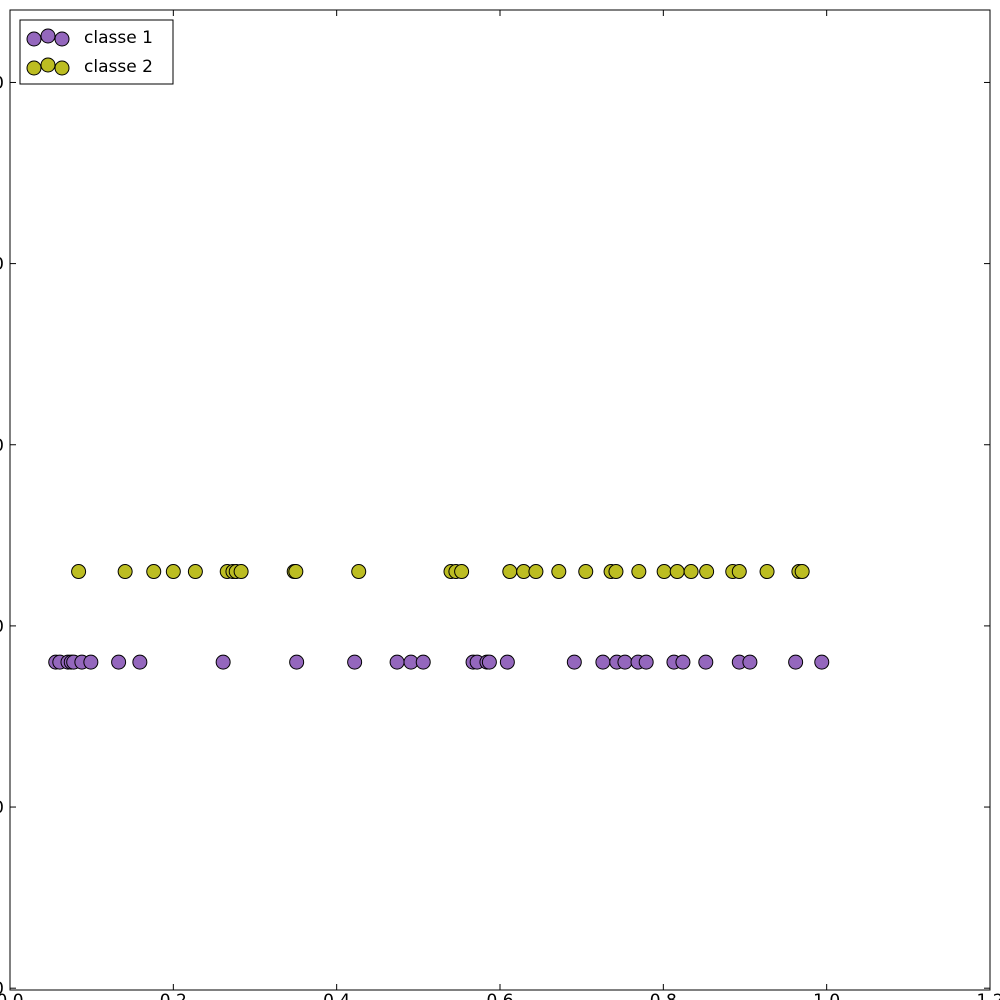  Describe the element at coordinates (118, 38) in the screenshot. I see `legend-label: classe 1` at that location.